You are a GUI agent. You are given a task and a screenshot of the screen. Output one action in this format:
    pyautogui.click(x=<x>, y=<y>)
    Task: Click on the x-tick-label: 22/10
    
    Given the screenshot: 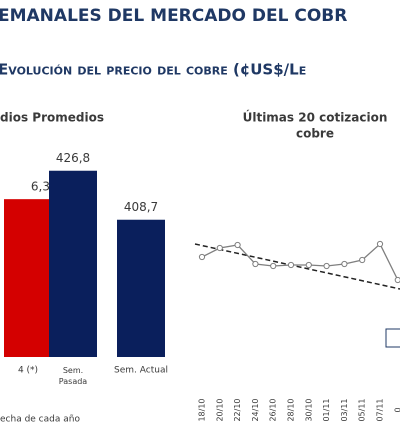 What is the action you would take?
    pyautogui.click(x=237, y=409)
    